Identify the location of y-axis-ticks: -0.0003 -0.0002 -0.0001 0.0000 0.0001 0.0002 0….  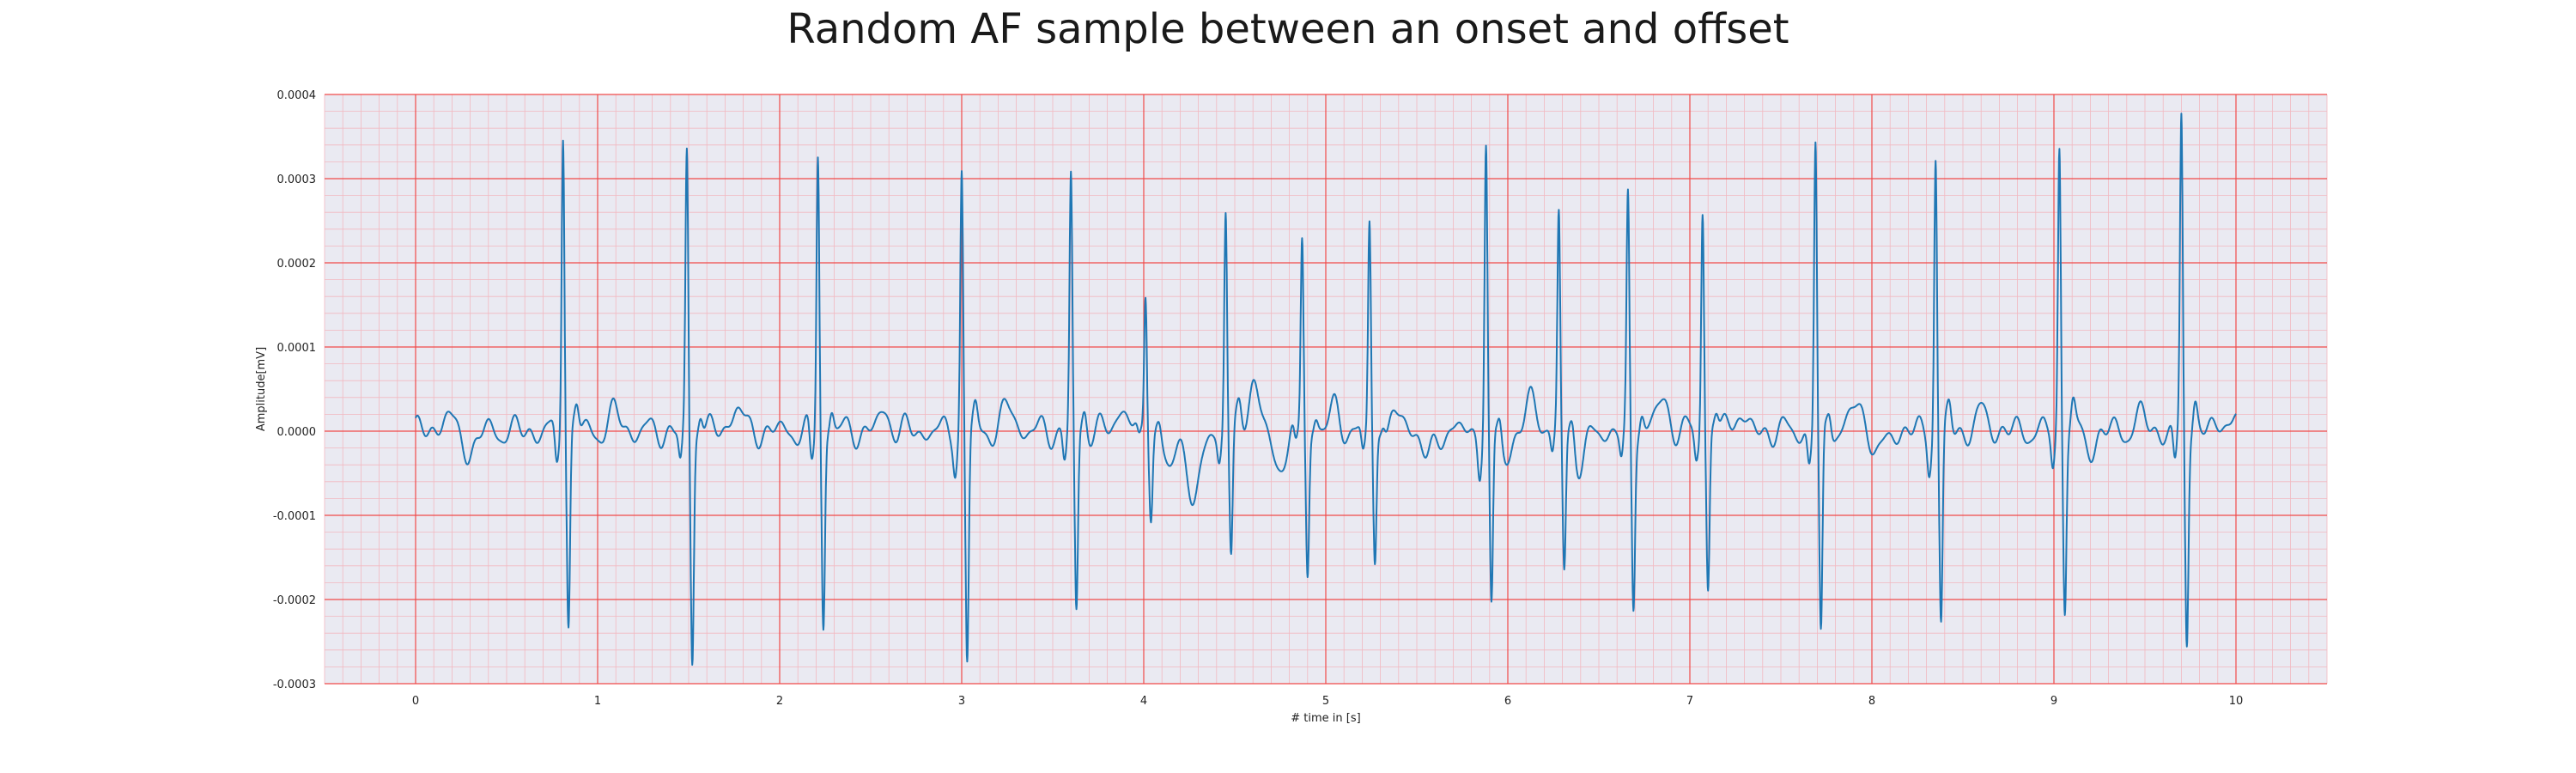
(294, 390).